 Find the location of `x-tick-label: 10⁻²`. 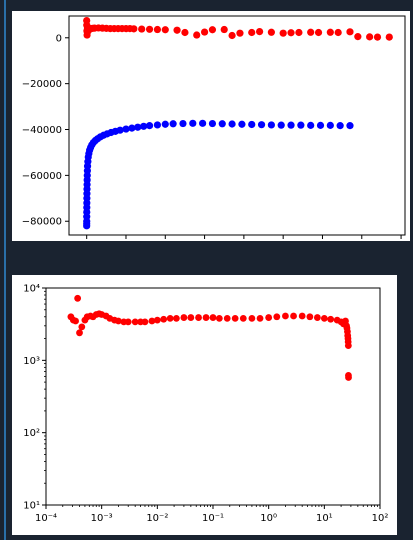

x-tick-label: 10⁻² is located at coordinates (157, 518).